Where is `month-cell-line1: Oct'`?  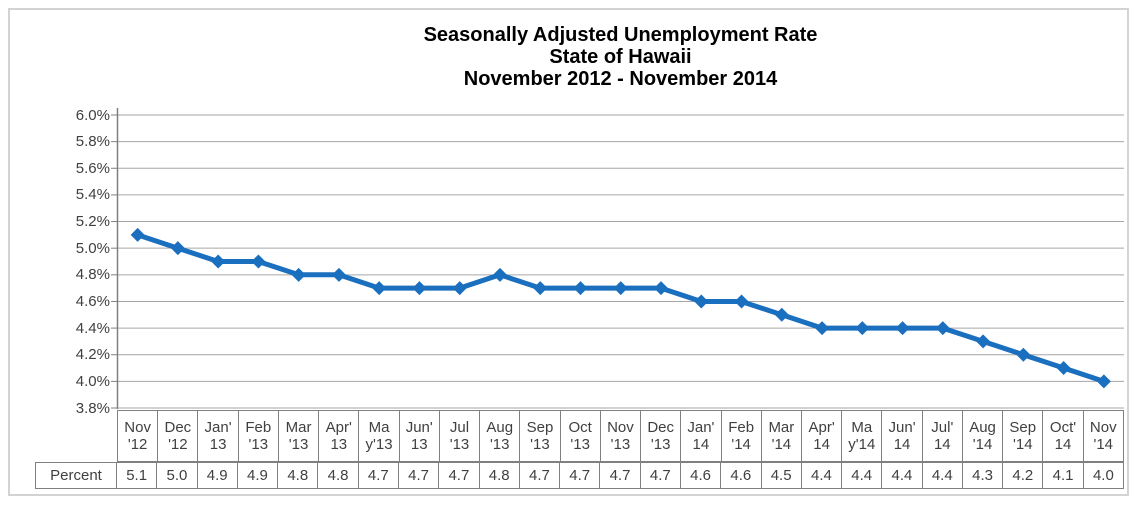
month-cell-line1: Oct' is located at coordinates (1063, 427).